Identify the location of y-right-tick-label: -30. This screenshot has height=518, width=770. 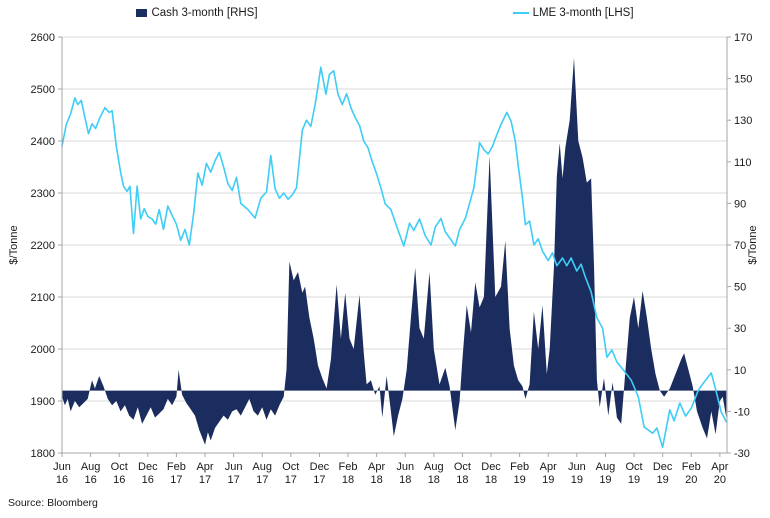
(742, 454).